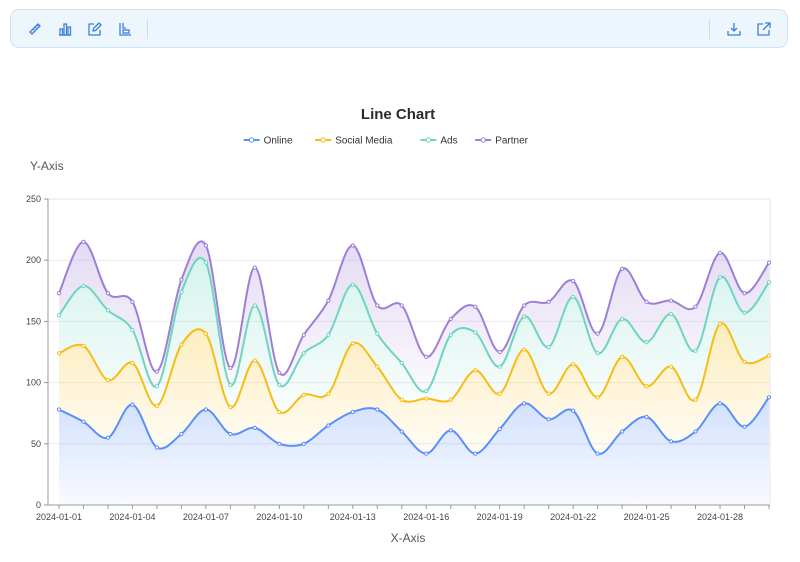  Describe the element at coordinates (426, 517) in the screenshot. I see `x-tick-label: 2024-01-16` at that location.